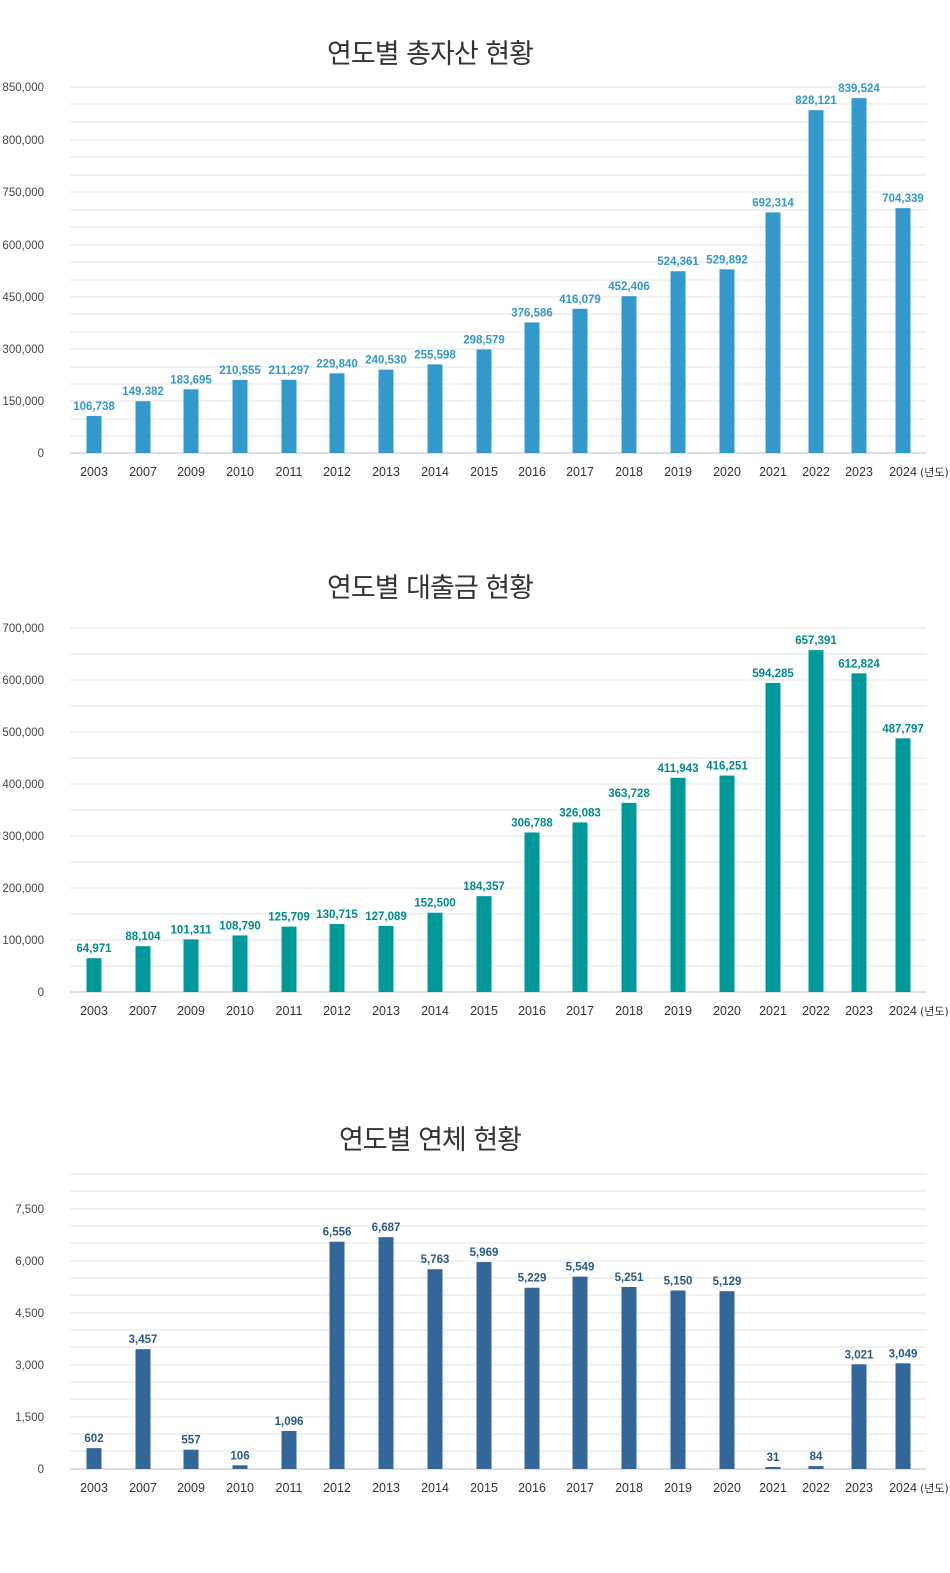  Describe the element at coordinates (773, 674) in the screenshot. I see `data-label: 594,285` at that location.